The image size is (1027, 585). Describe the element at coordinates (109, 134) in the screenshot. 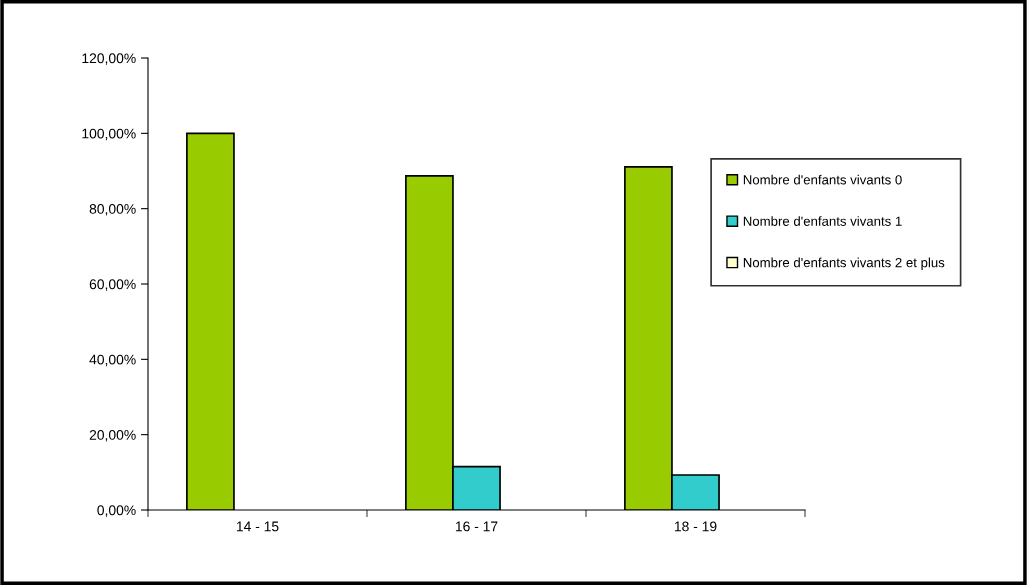

I see `y-tick-label: 100,00%` at that location.